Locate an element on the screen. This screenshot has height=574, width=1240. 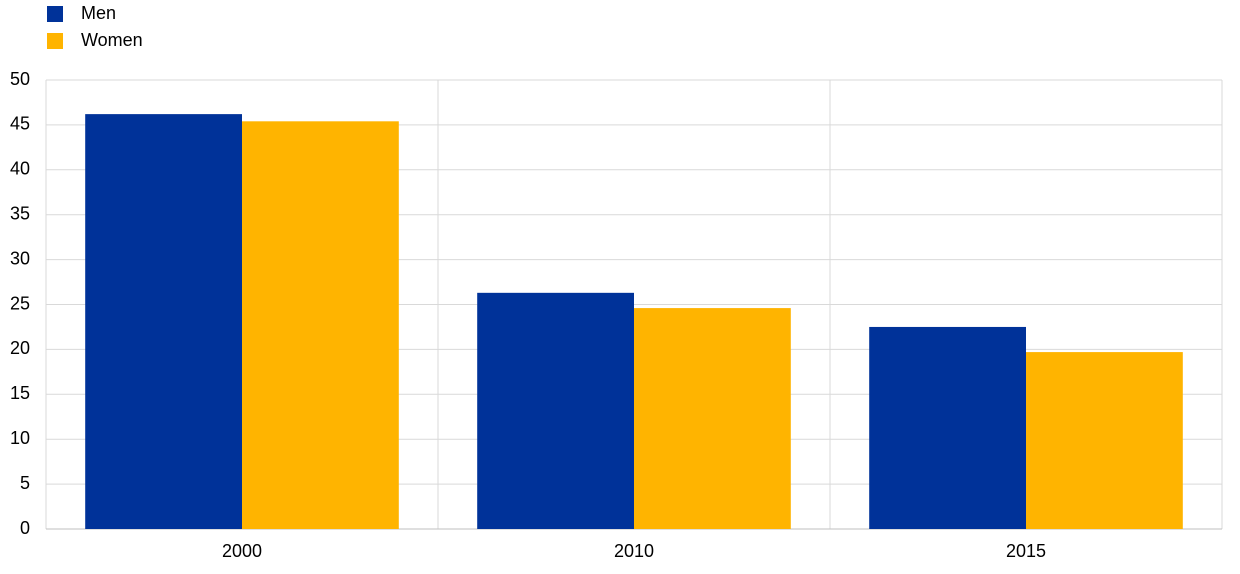
y-tick-label: 40 is located at coordinates (20, 169).